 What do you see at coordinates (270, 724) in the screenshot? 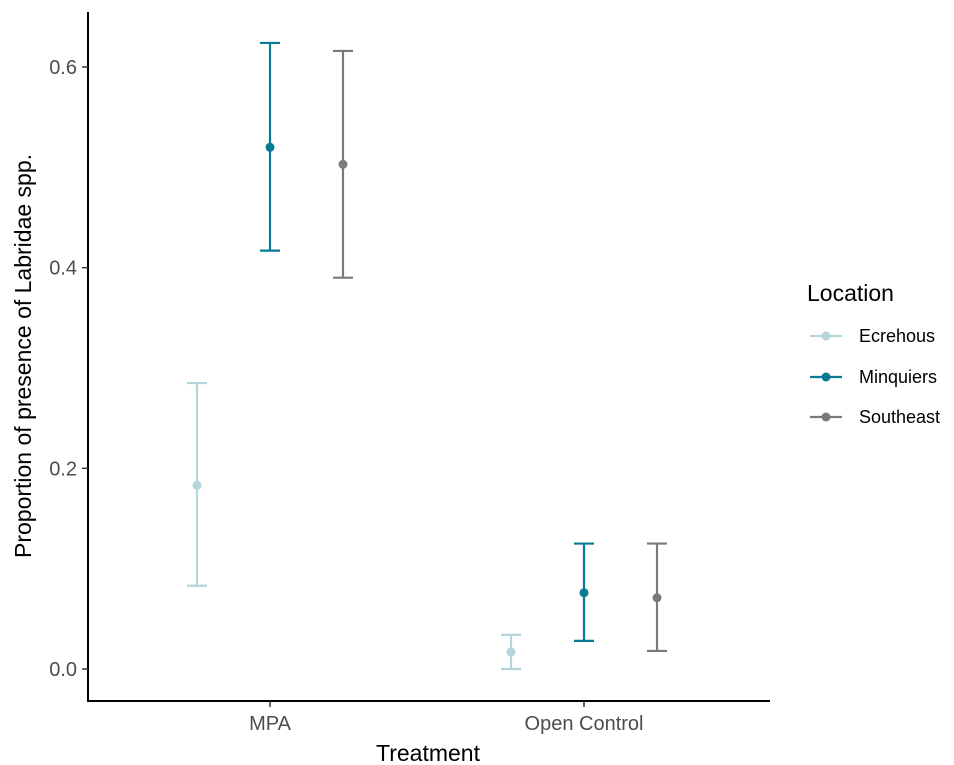
I see `x-tick-label: MPA` at bounding box center [270, 724].